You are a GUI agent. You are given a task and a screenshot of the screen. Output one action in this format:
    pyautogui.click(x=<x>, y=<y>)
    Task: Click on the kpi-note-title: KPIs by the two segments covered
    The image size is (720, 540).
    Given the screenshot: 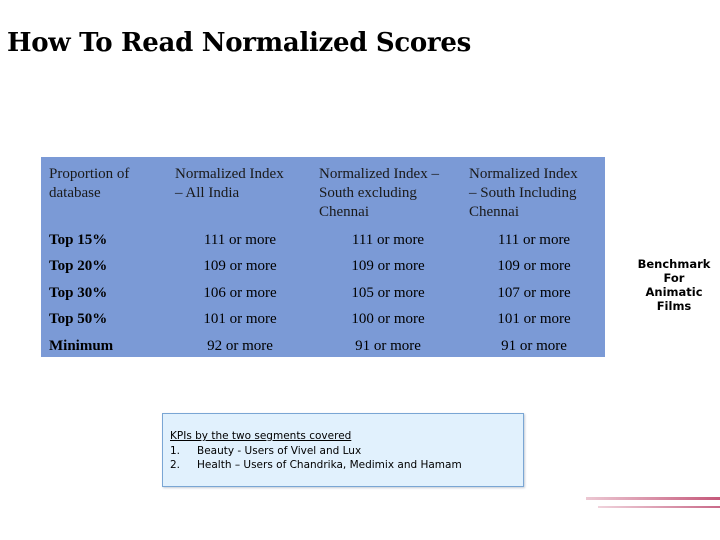 What is the action you would take?
    pyautogui.click(x=261, y=436)
    